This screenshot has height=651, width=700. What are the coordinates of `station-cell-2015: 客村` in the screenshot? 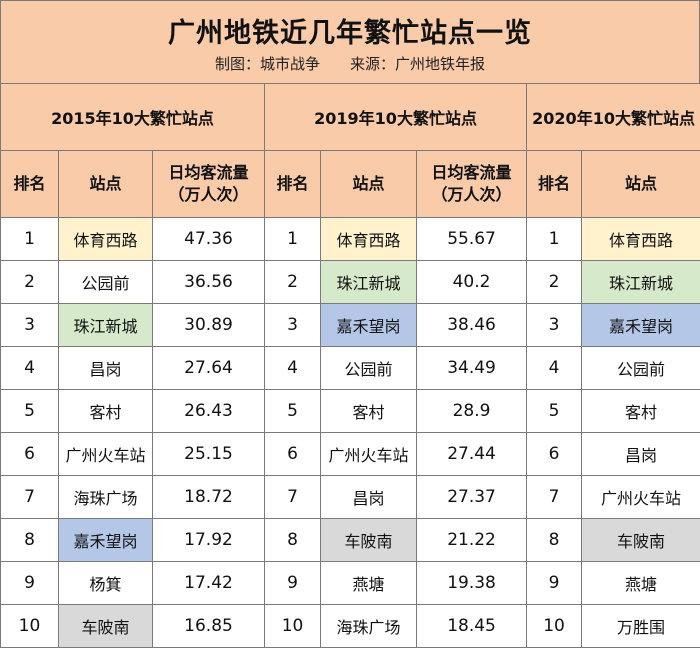 It's located at (105, 411).